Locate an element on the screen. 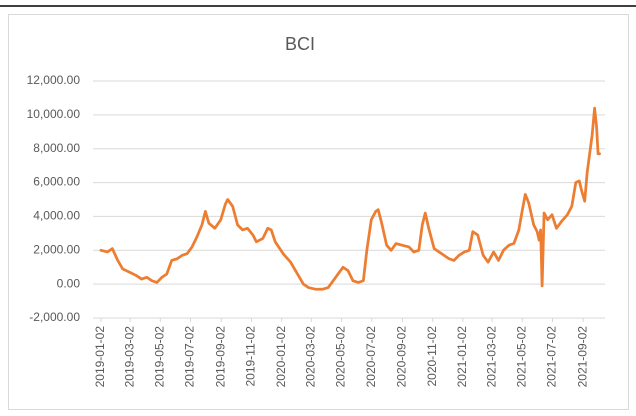 The height and width of the screenshot is (416, 636). x-tick-label: 2021-07-02 is located at coordinates (552, 357).